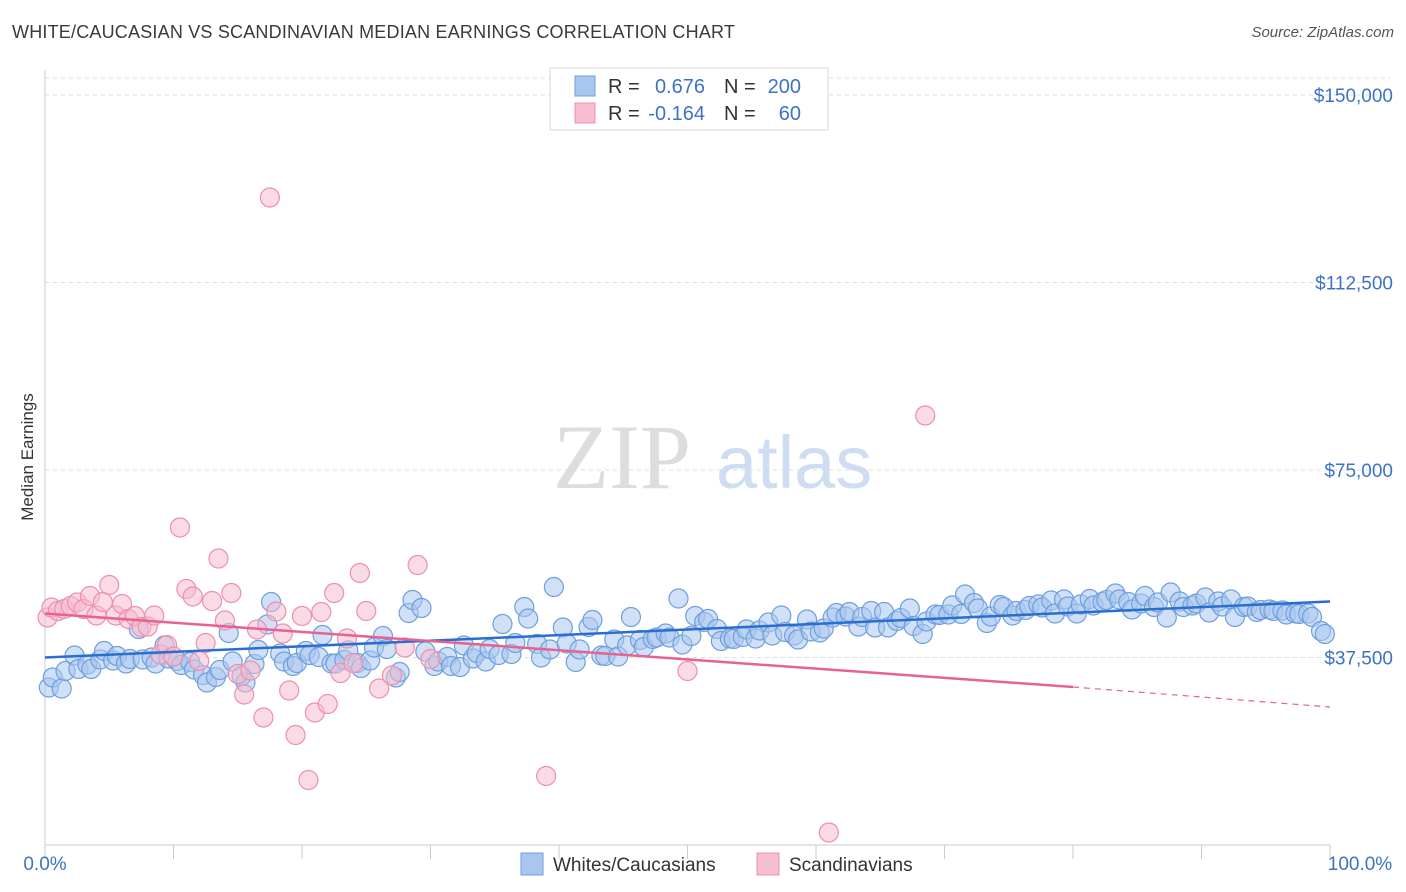 The height and width of the screenshot is (892, 1406). What do you see at coordinates (784, 87) in the screenshot?
I see `legend-n-value-1: 200` at bounding box center [784, 87].